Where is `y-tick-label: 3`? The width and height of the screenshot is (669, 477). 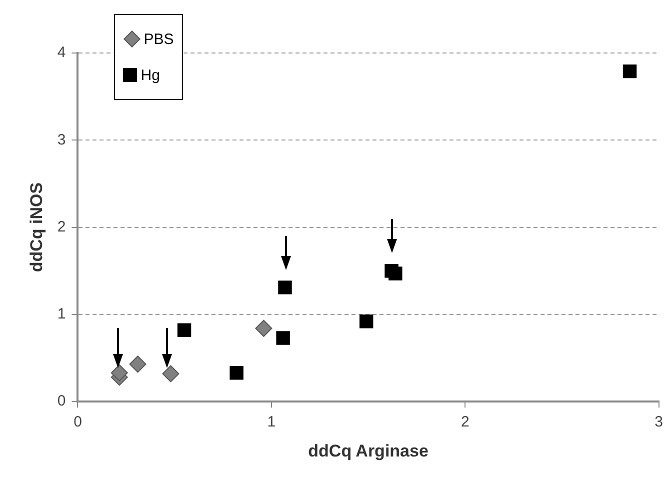
y-tick-label: 3 is located at coordinates (61, 139).